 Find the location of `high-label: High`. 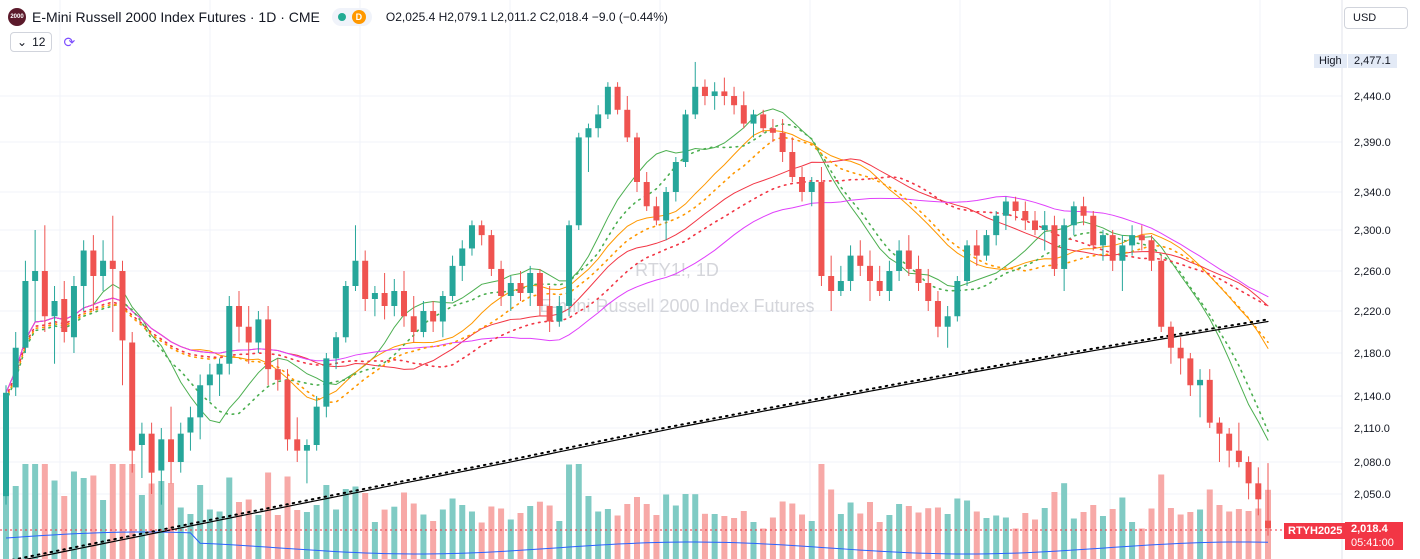

high-label: High is located at coordinates (1330, 61).